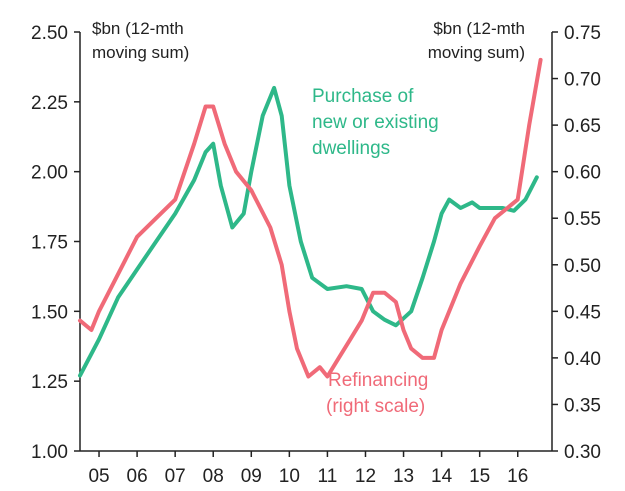 The width and height of the screenshot is (625, 491). I want to click on refinancing-series-label-line1: Refinancing, so click(378, 380).